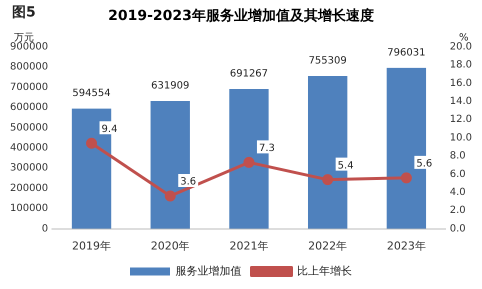 This screenshot has height=289, width=482. What do you see at coordinates (29, 188) in the screenshot?
I see `y-tick-label: 200000` at bounding box center [29, 188].